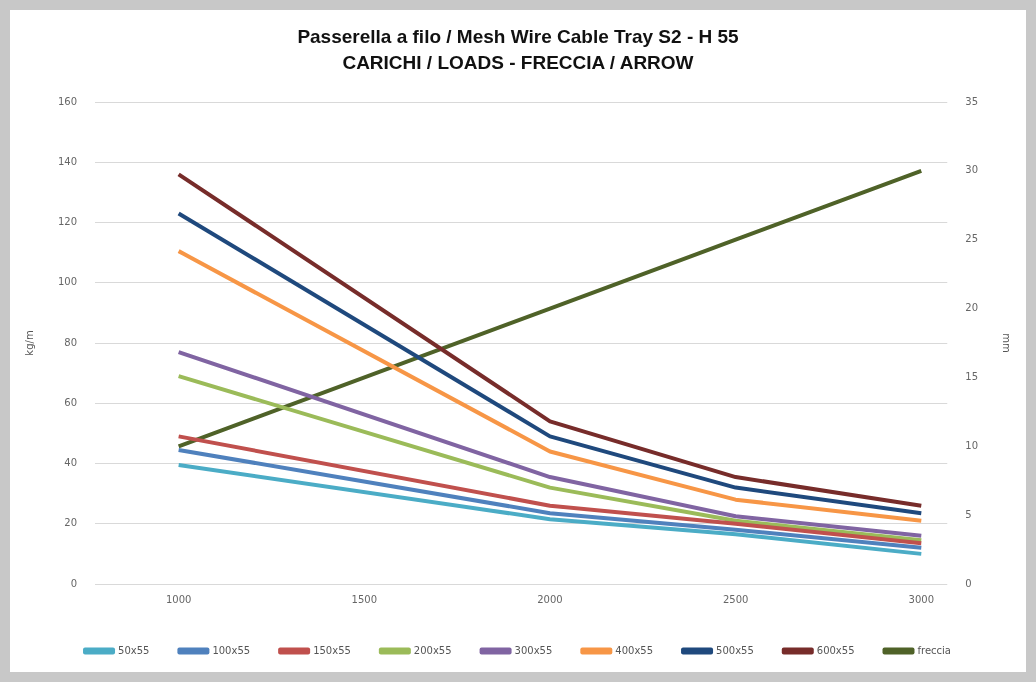 Image resolution: width=1036 pixels, height=682 pixels. Describe the element at coordinates (67, 161) in the screenshot. I see `y-tick-label: 140` at that location.